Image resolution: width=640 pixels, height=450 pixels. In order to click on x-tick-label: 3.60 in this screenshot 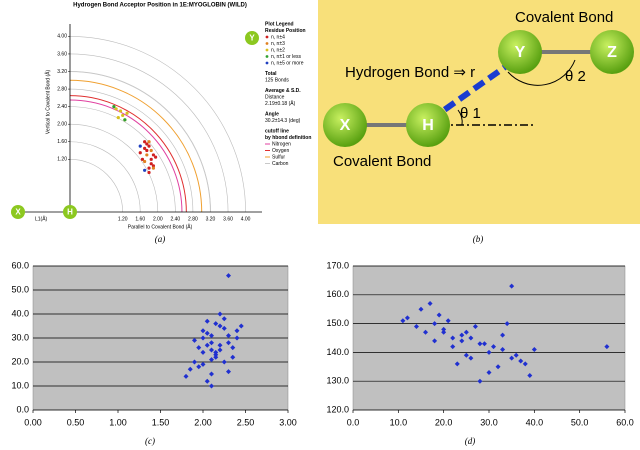, I will do `click(228, 219)`.